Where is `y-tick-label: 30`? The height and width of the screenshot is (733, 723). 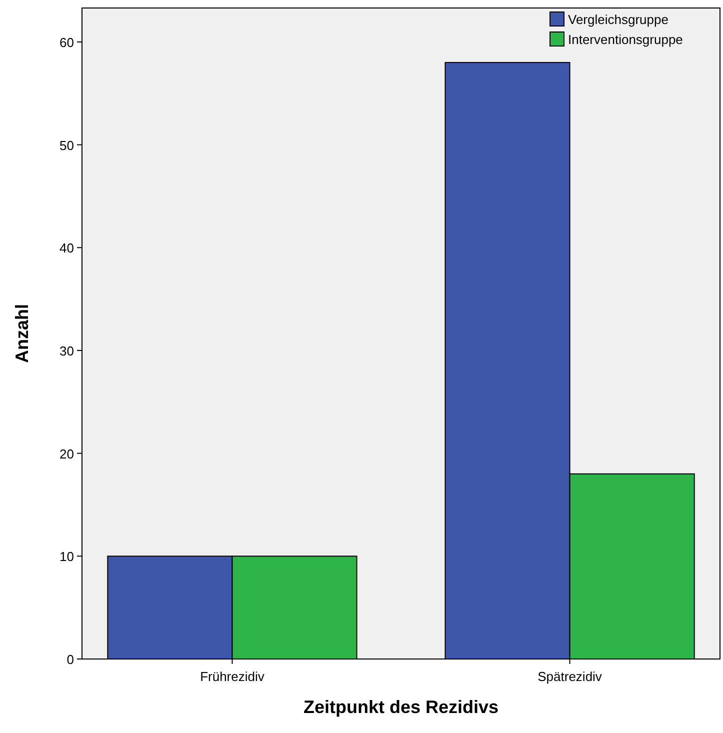
y-tick-label: 30 is located at coordinates (67, 350).